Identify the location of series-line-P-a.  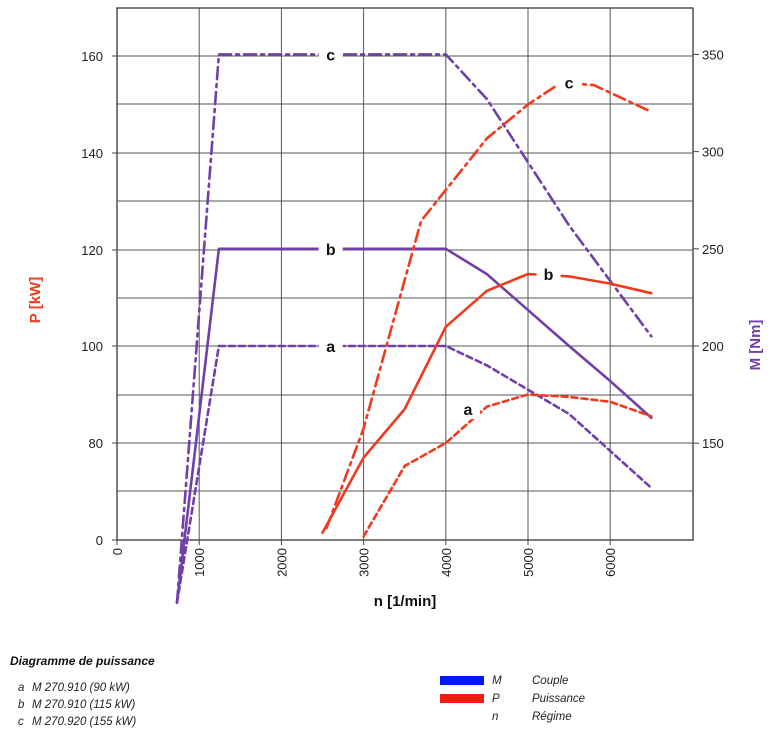
(507, 465).